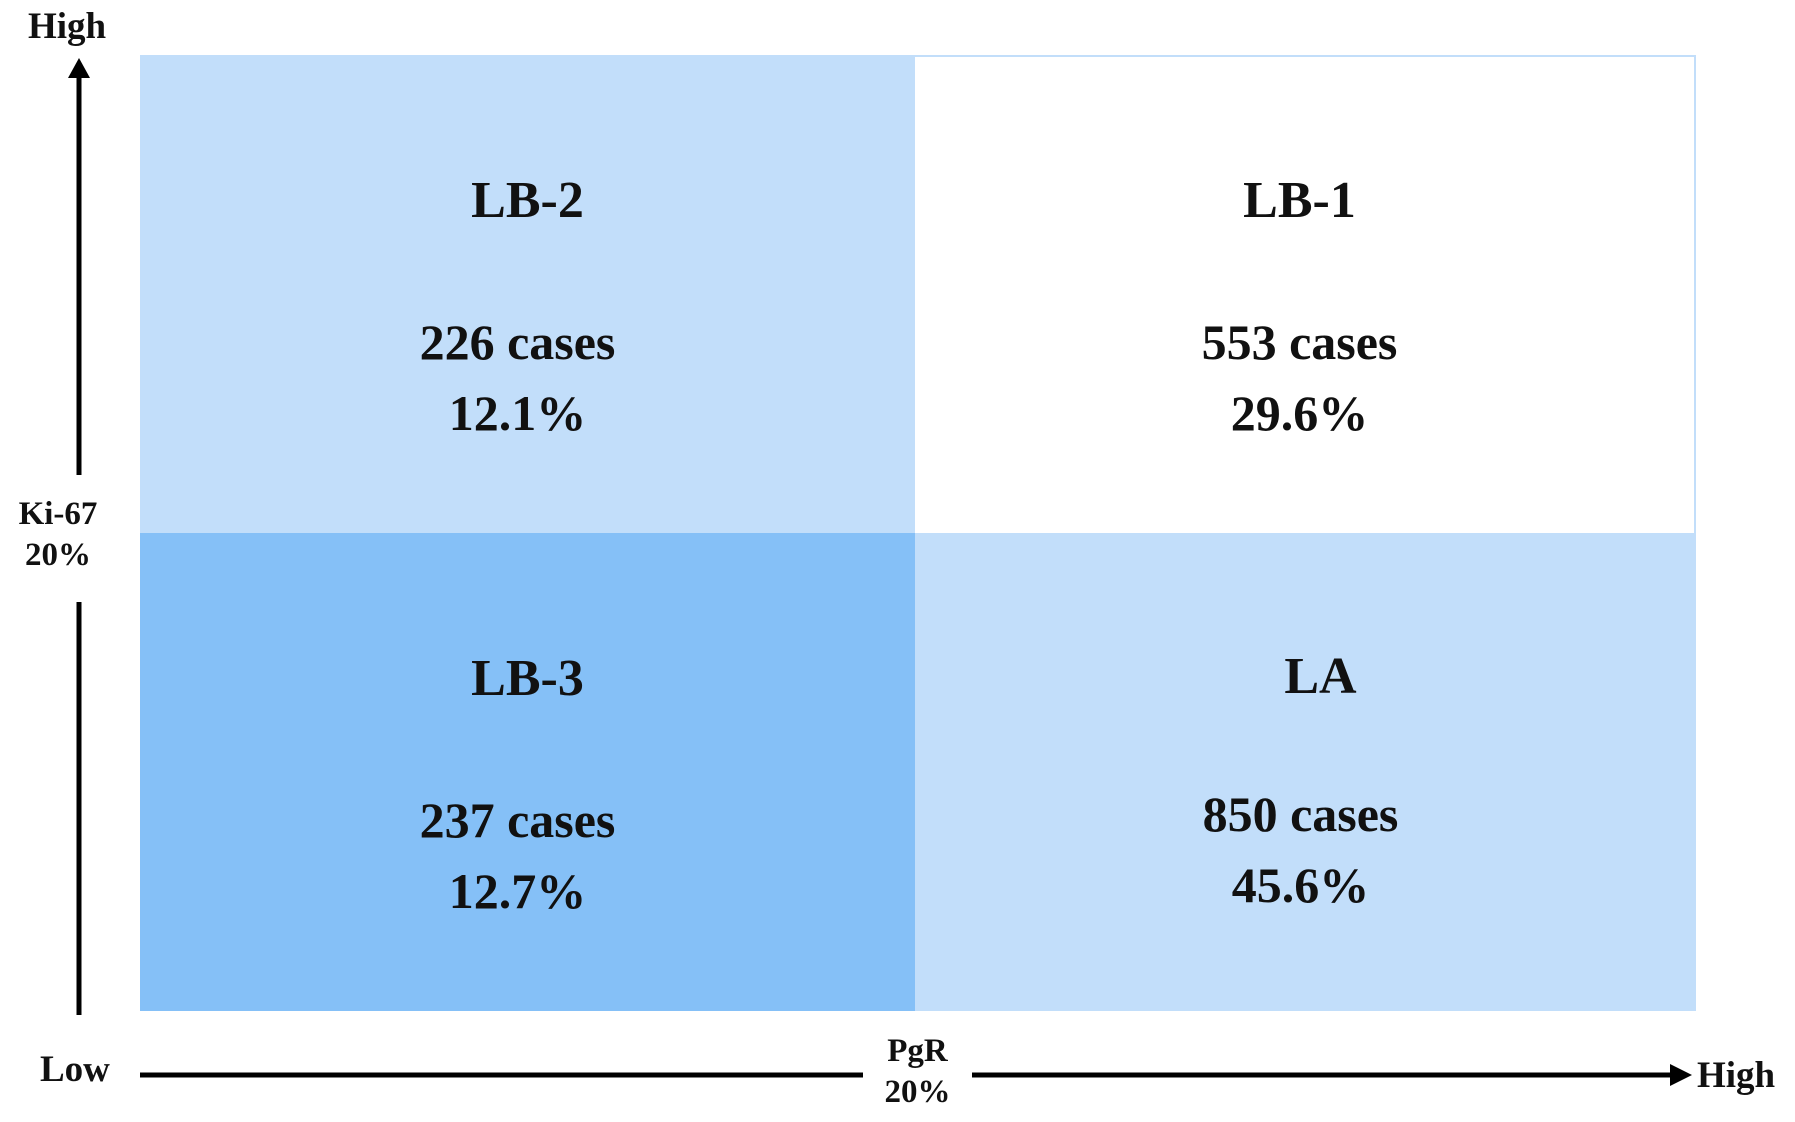 Image resolution: width=1795 pixels, height=1122 pixels. Describe the element at coordinates (1299, 200) in the screenshot. I see `quadrant-title: LB-1` at that location.